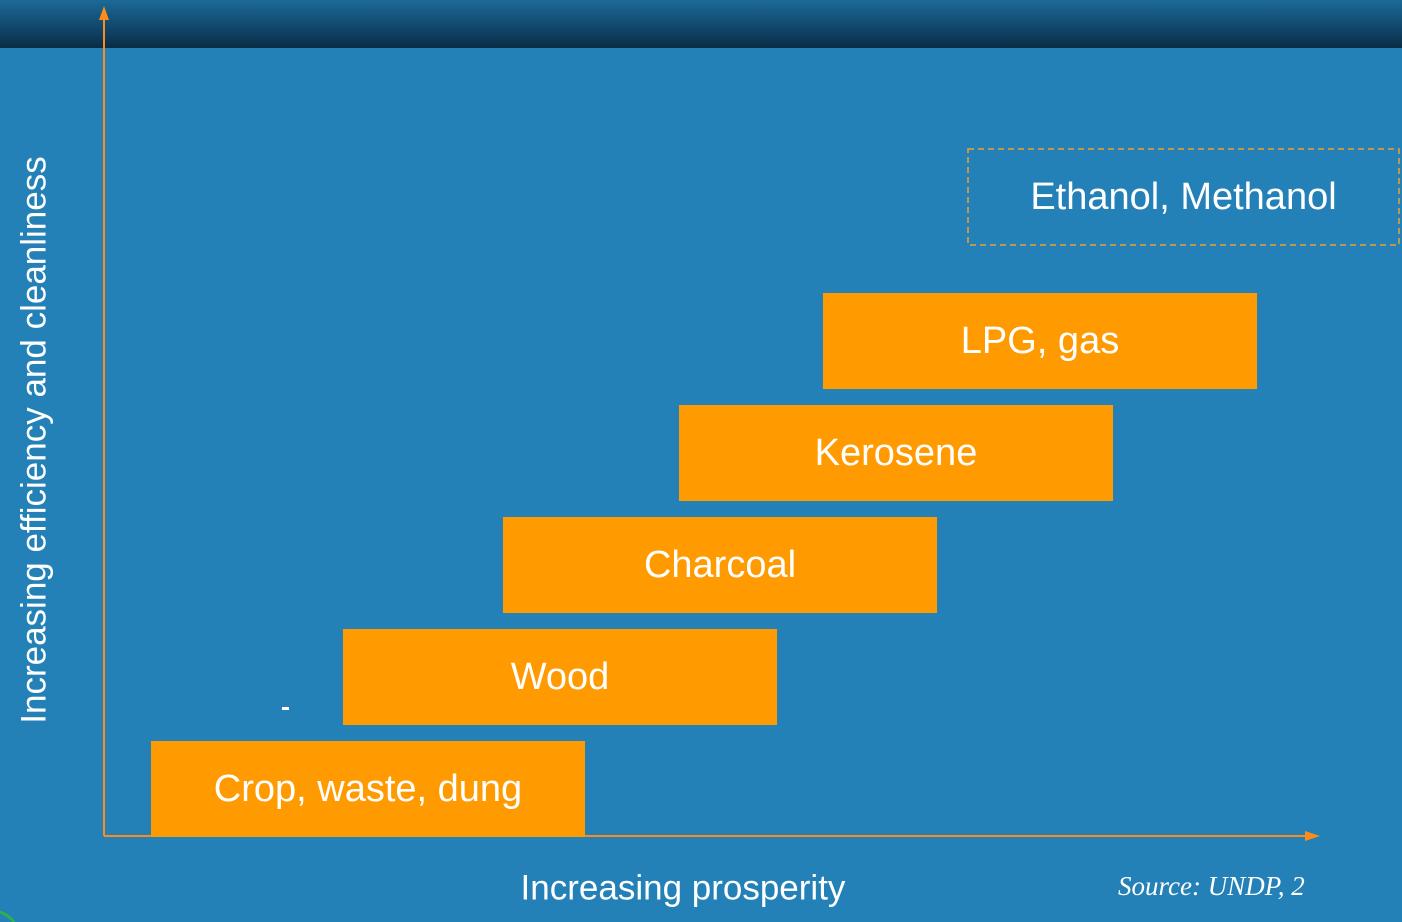  What do you see at coordinates (701, 24) in the screenshot?
I see `header-band` at bounding box center [701, 24].